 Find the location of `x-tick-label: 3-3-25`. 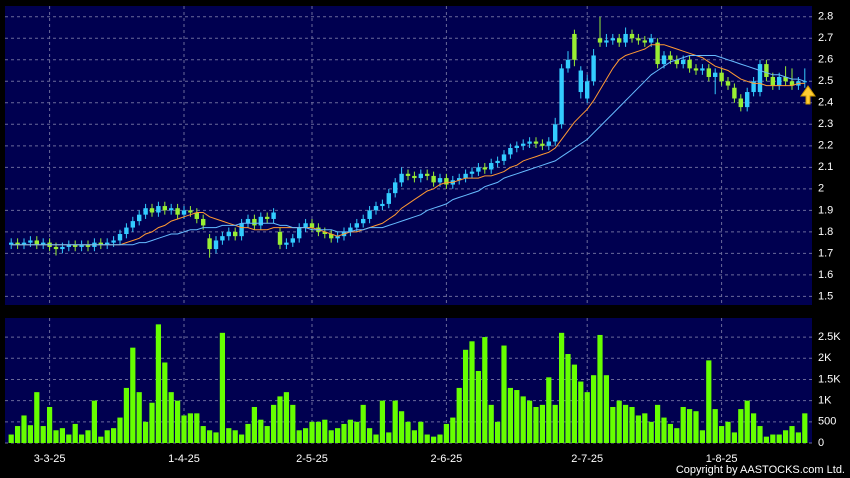

x-tick-label: 3-3-25 is located at coordinates (50, 459).